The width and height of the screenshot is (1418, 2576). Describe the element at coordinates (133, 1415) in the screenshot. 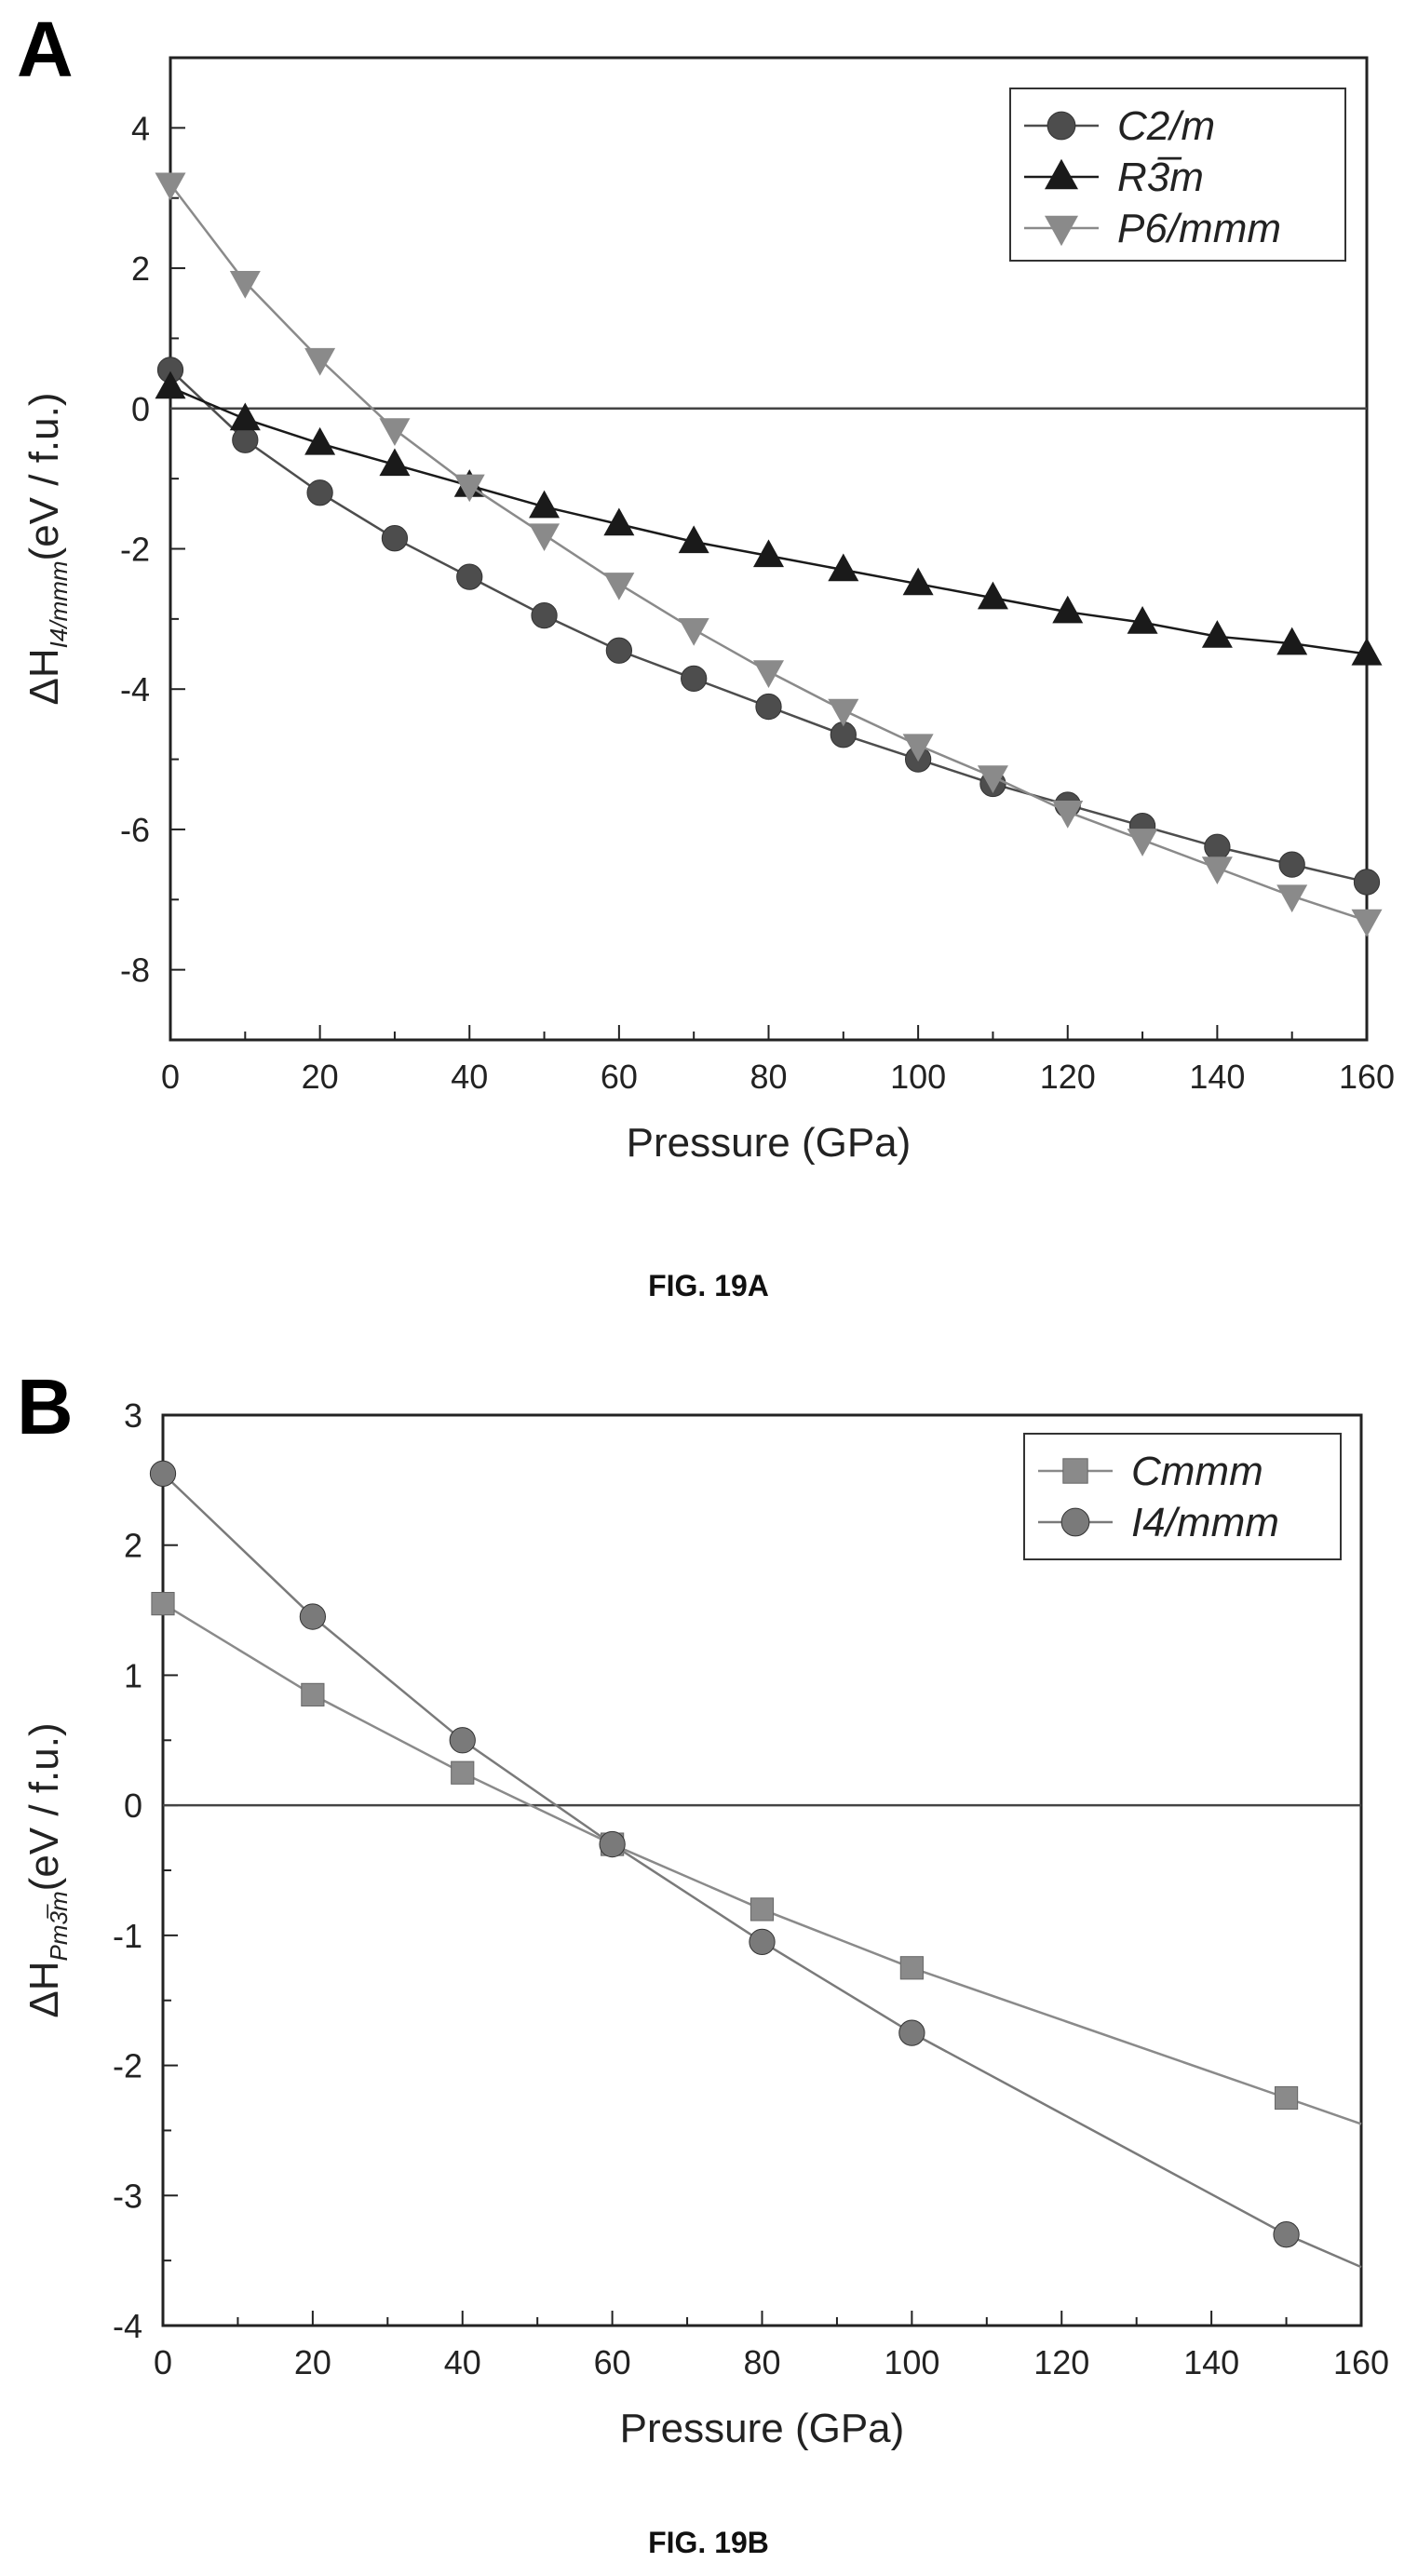

I see `y-tick-label: 3` at that location.